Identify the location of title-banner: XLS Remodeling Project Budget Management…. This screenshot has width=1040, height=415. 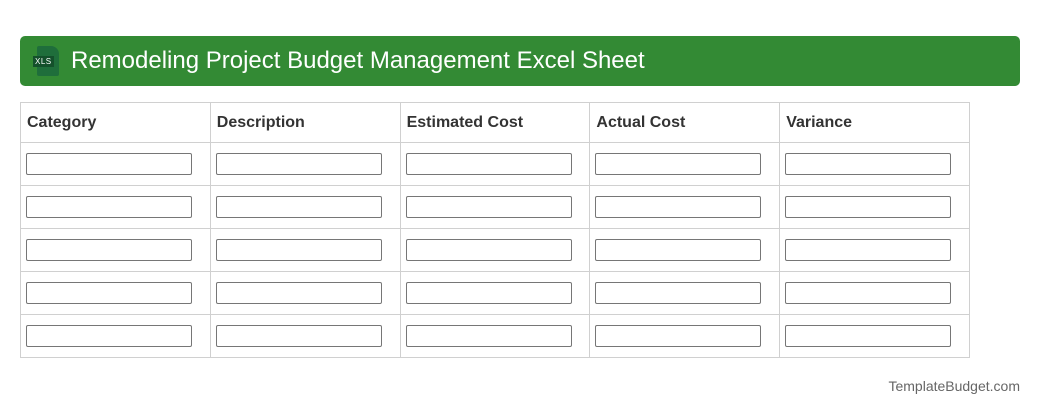
(520, 61).